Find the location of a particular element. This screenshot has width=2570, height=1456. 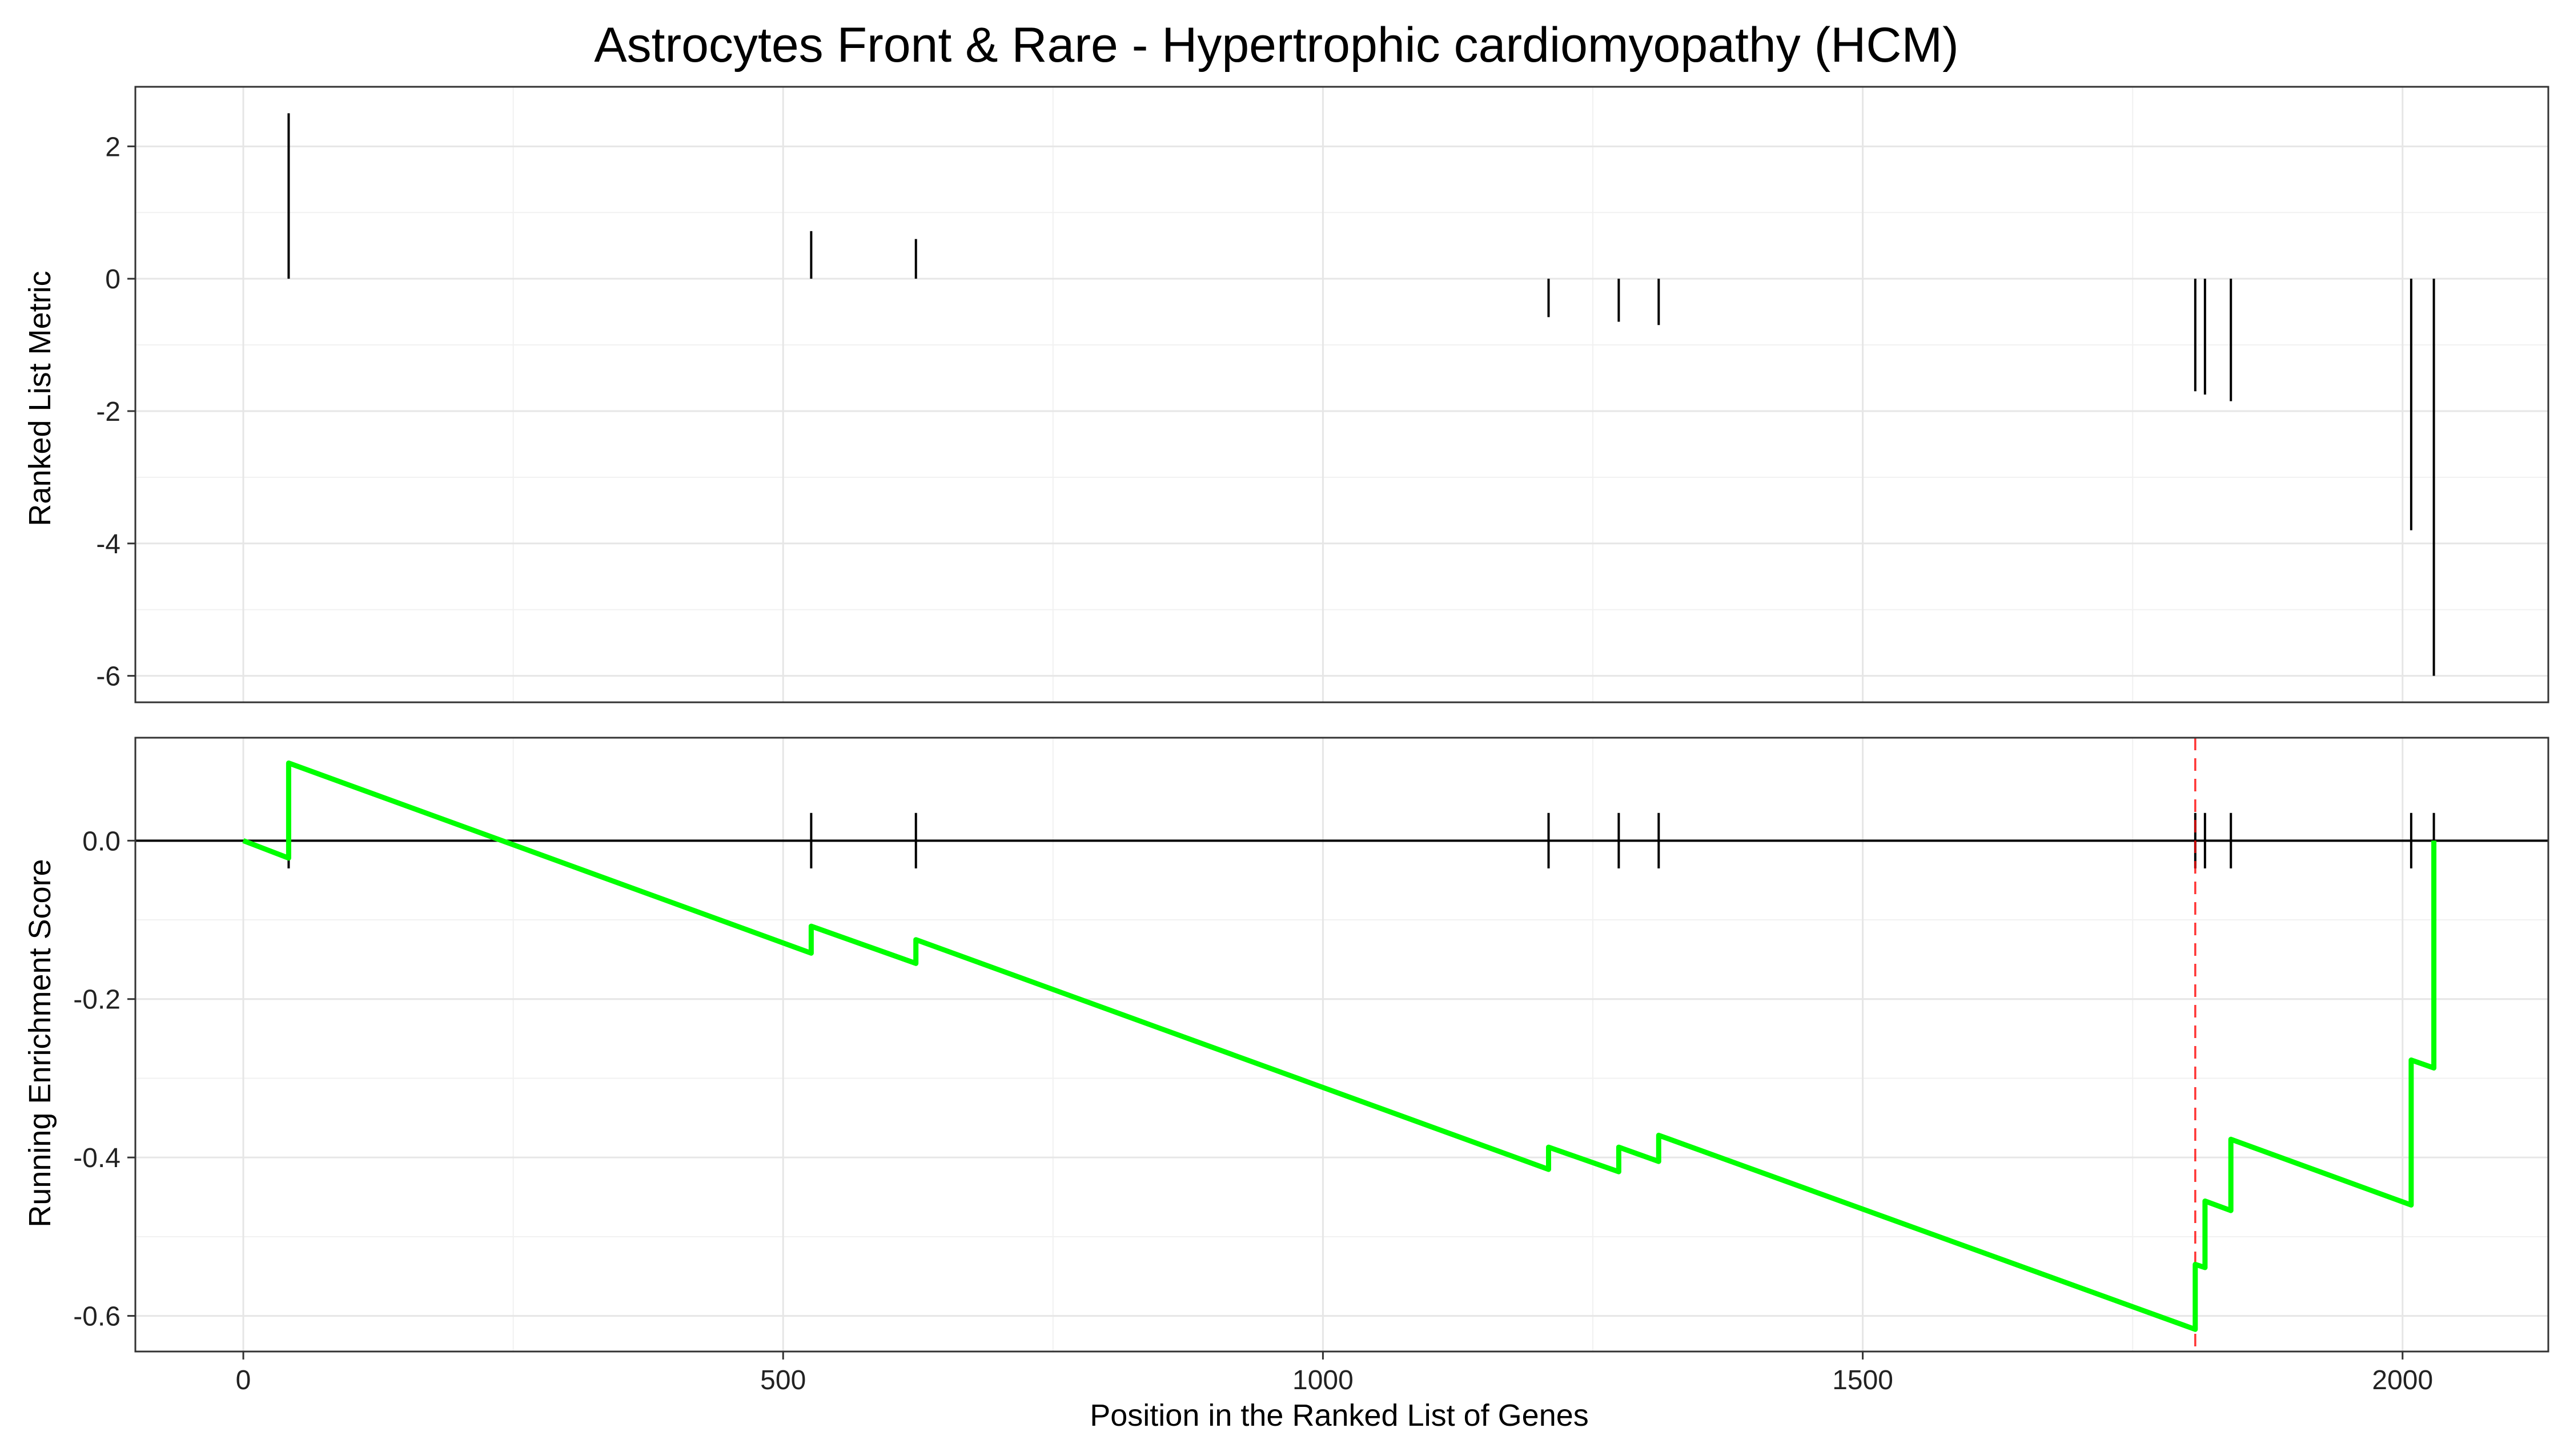

y-tick-label: -0.4 is located at coordinates (97, 1158).